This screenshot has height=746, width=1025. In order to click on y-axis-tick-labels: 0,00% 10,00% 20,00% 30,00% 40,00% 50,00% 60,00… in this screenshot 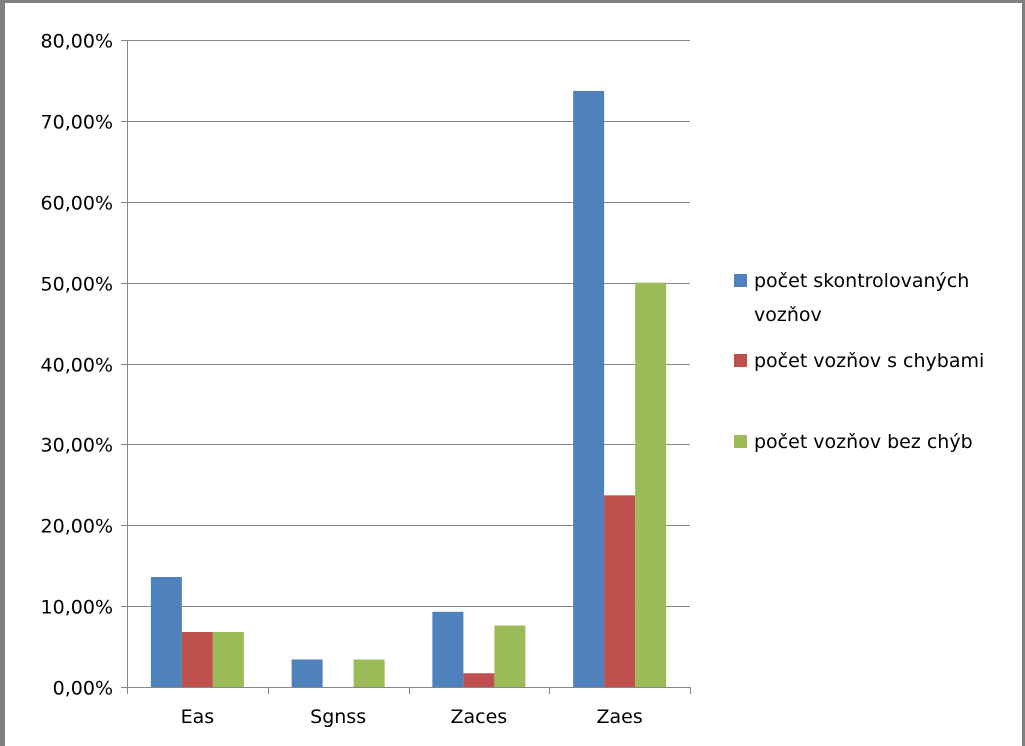, I will do `click(77, 365)`.